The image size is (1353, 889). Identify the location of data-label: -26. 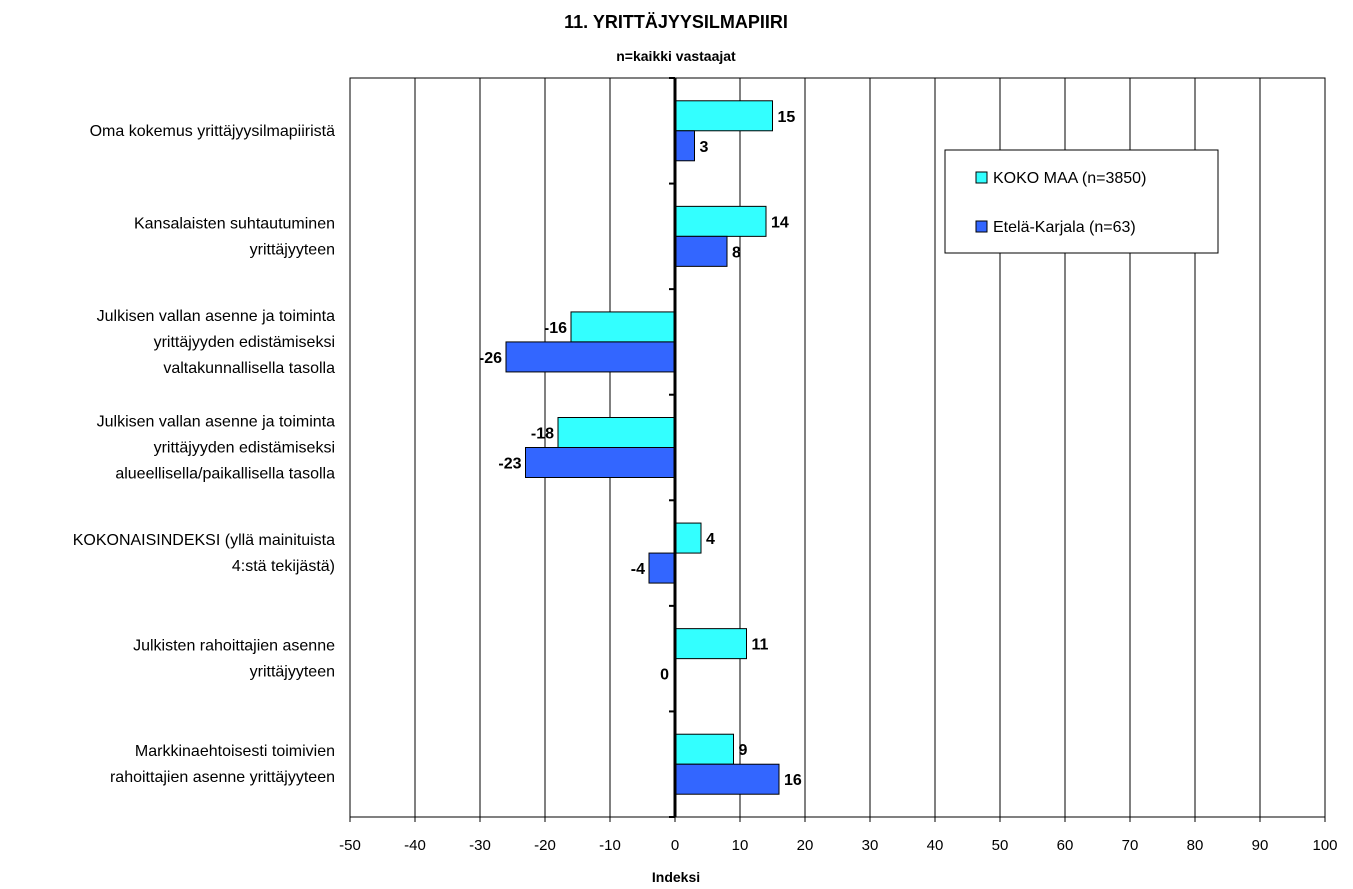
(490, 358).